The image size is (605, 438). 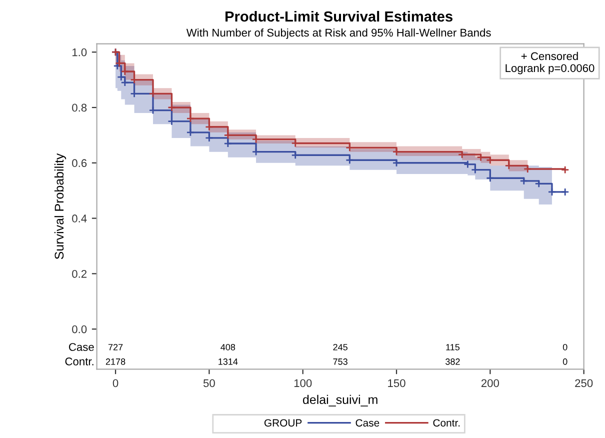 What do you see at coordinates (228, 361) in the screenshot?
I see `annotation: 1314` at bounding box center [228, 361].